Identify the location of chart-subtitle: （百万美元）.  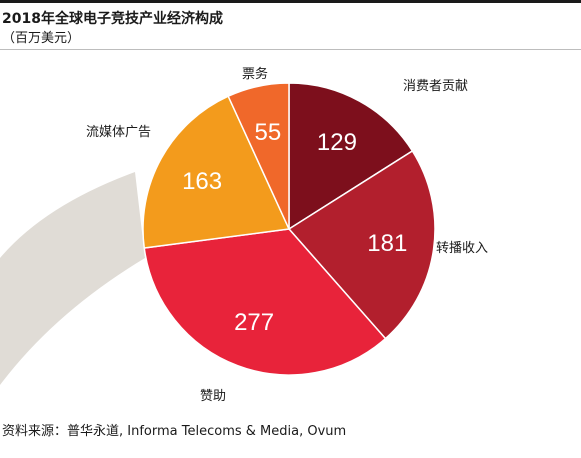
(41, 38).